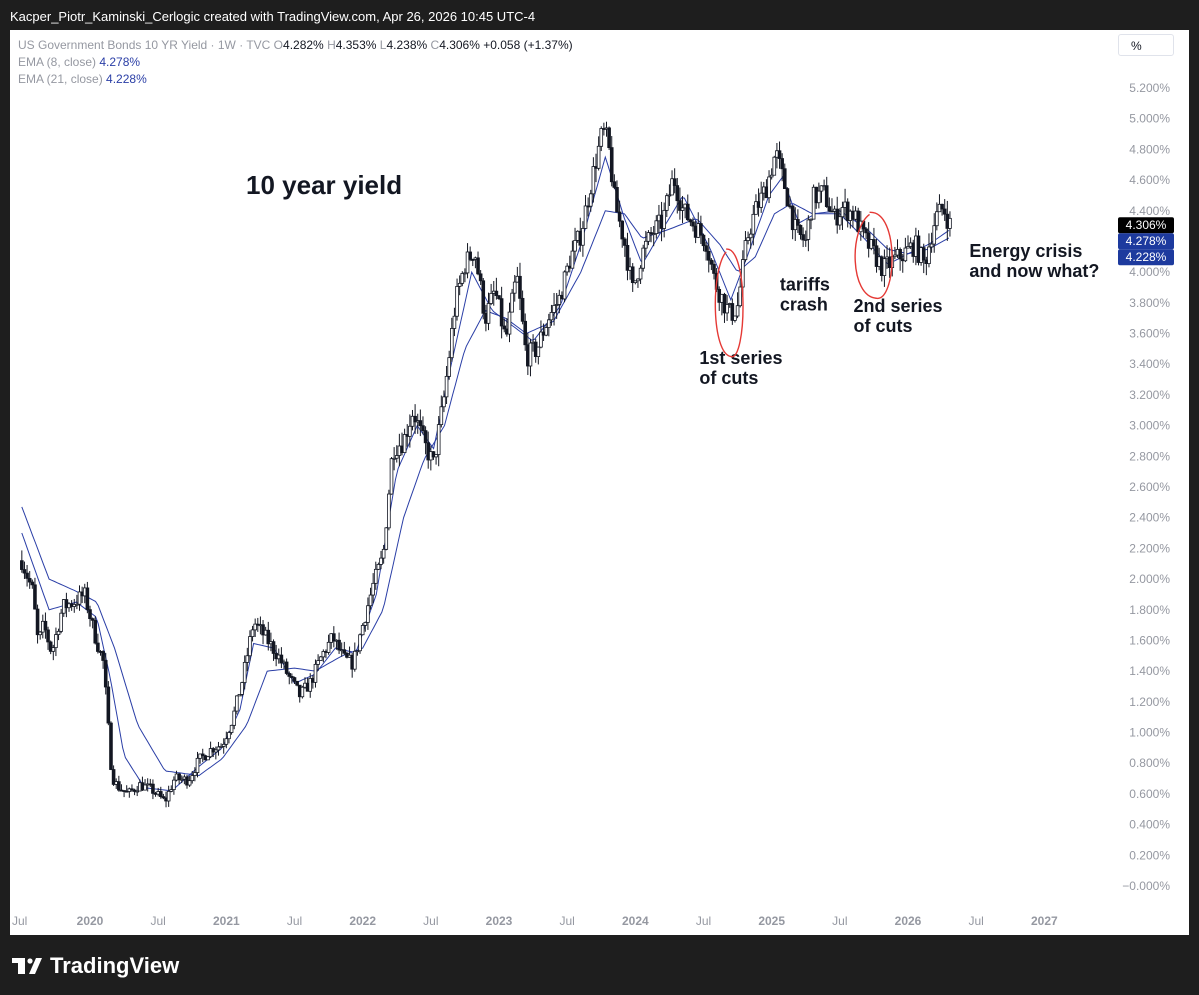  I want to click on y-tick-label: 4.600%, so click(1149, 180).